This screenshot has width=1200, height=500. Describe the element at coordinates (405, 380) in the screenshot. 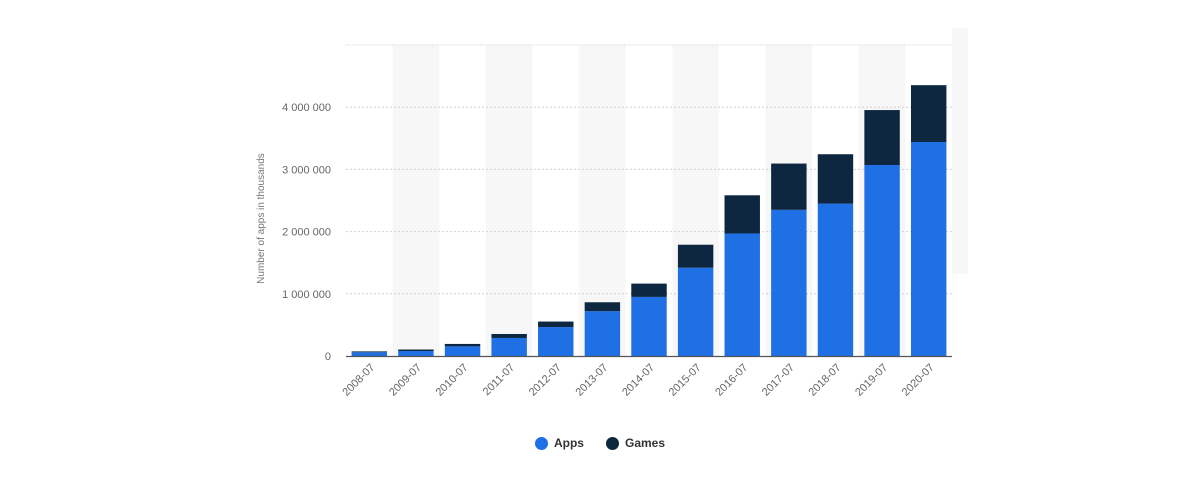

I see `x-tick-label: 2009-07` at that location.